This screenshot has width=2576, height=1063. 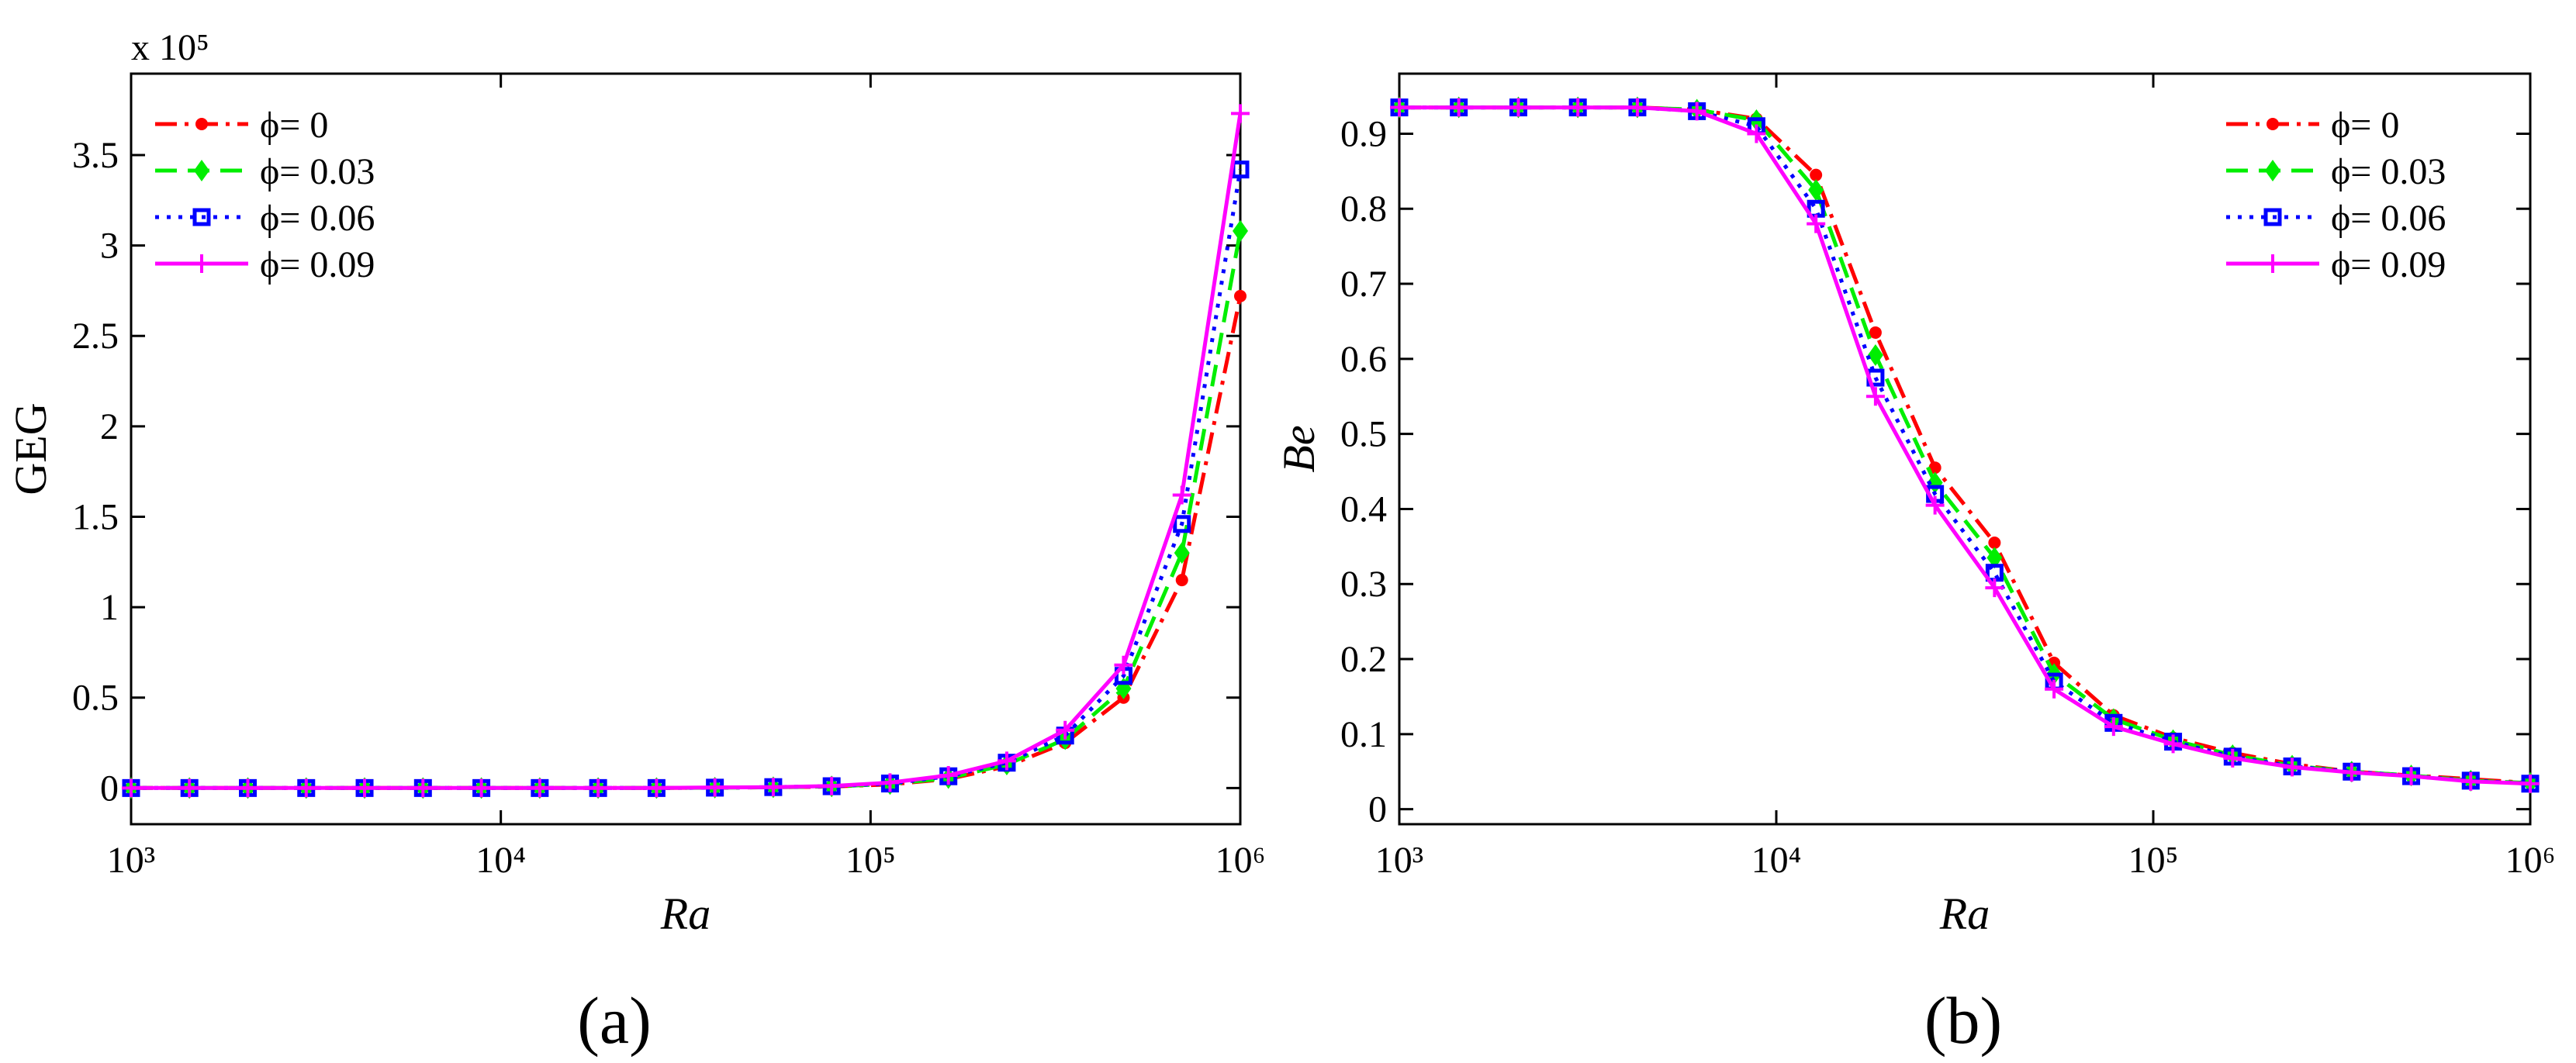 I want to click on y-axis-label: GEG, so click(x=30, y=448).